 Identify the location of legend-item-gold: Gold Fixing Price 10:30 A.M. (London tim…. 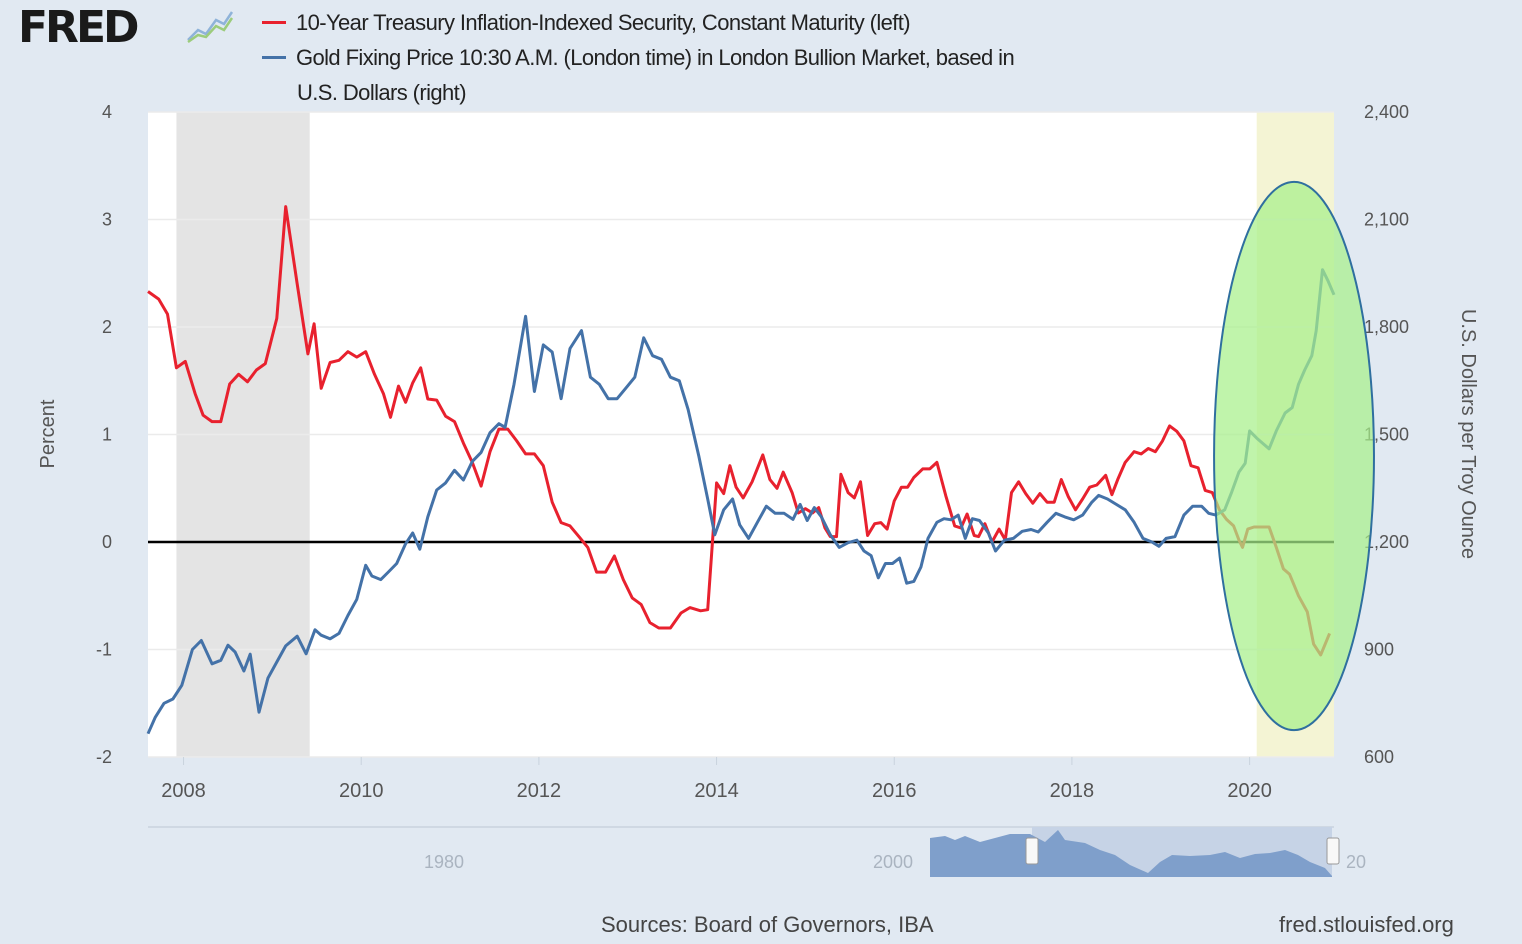
(638, 58).